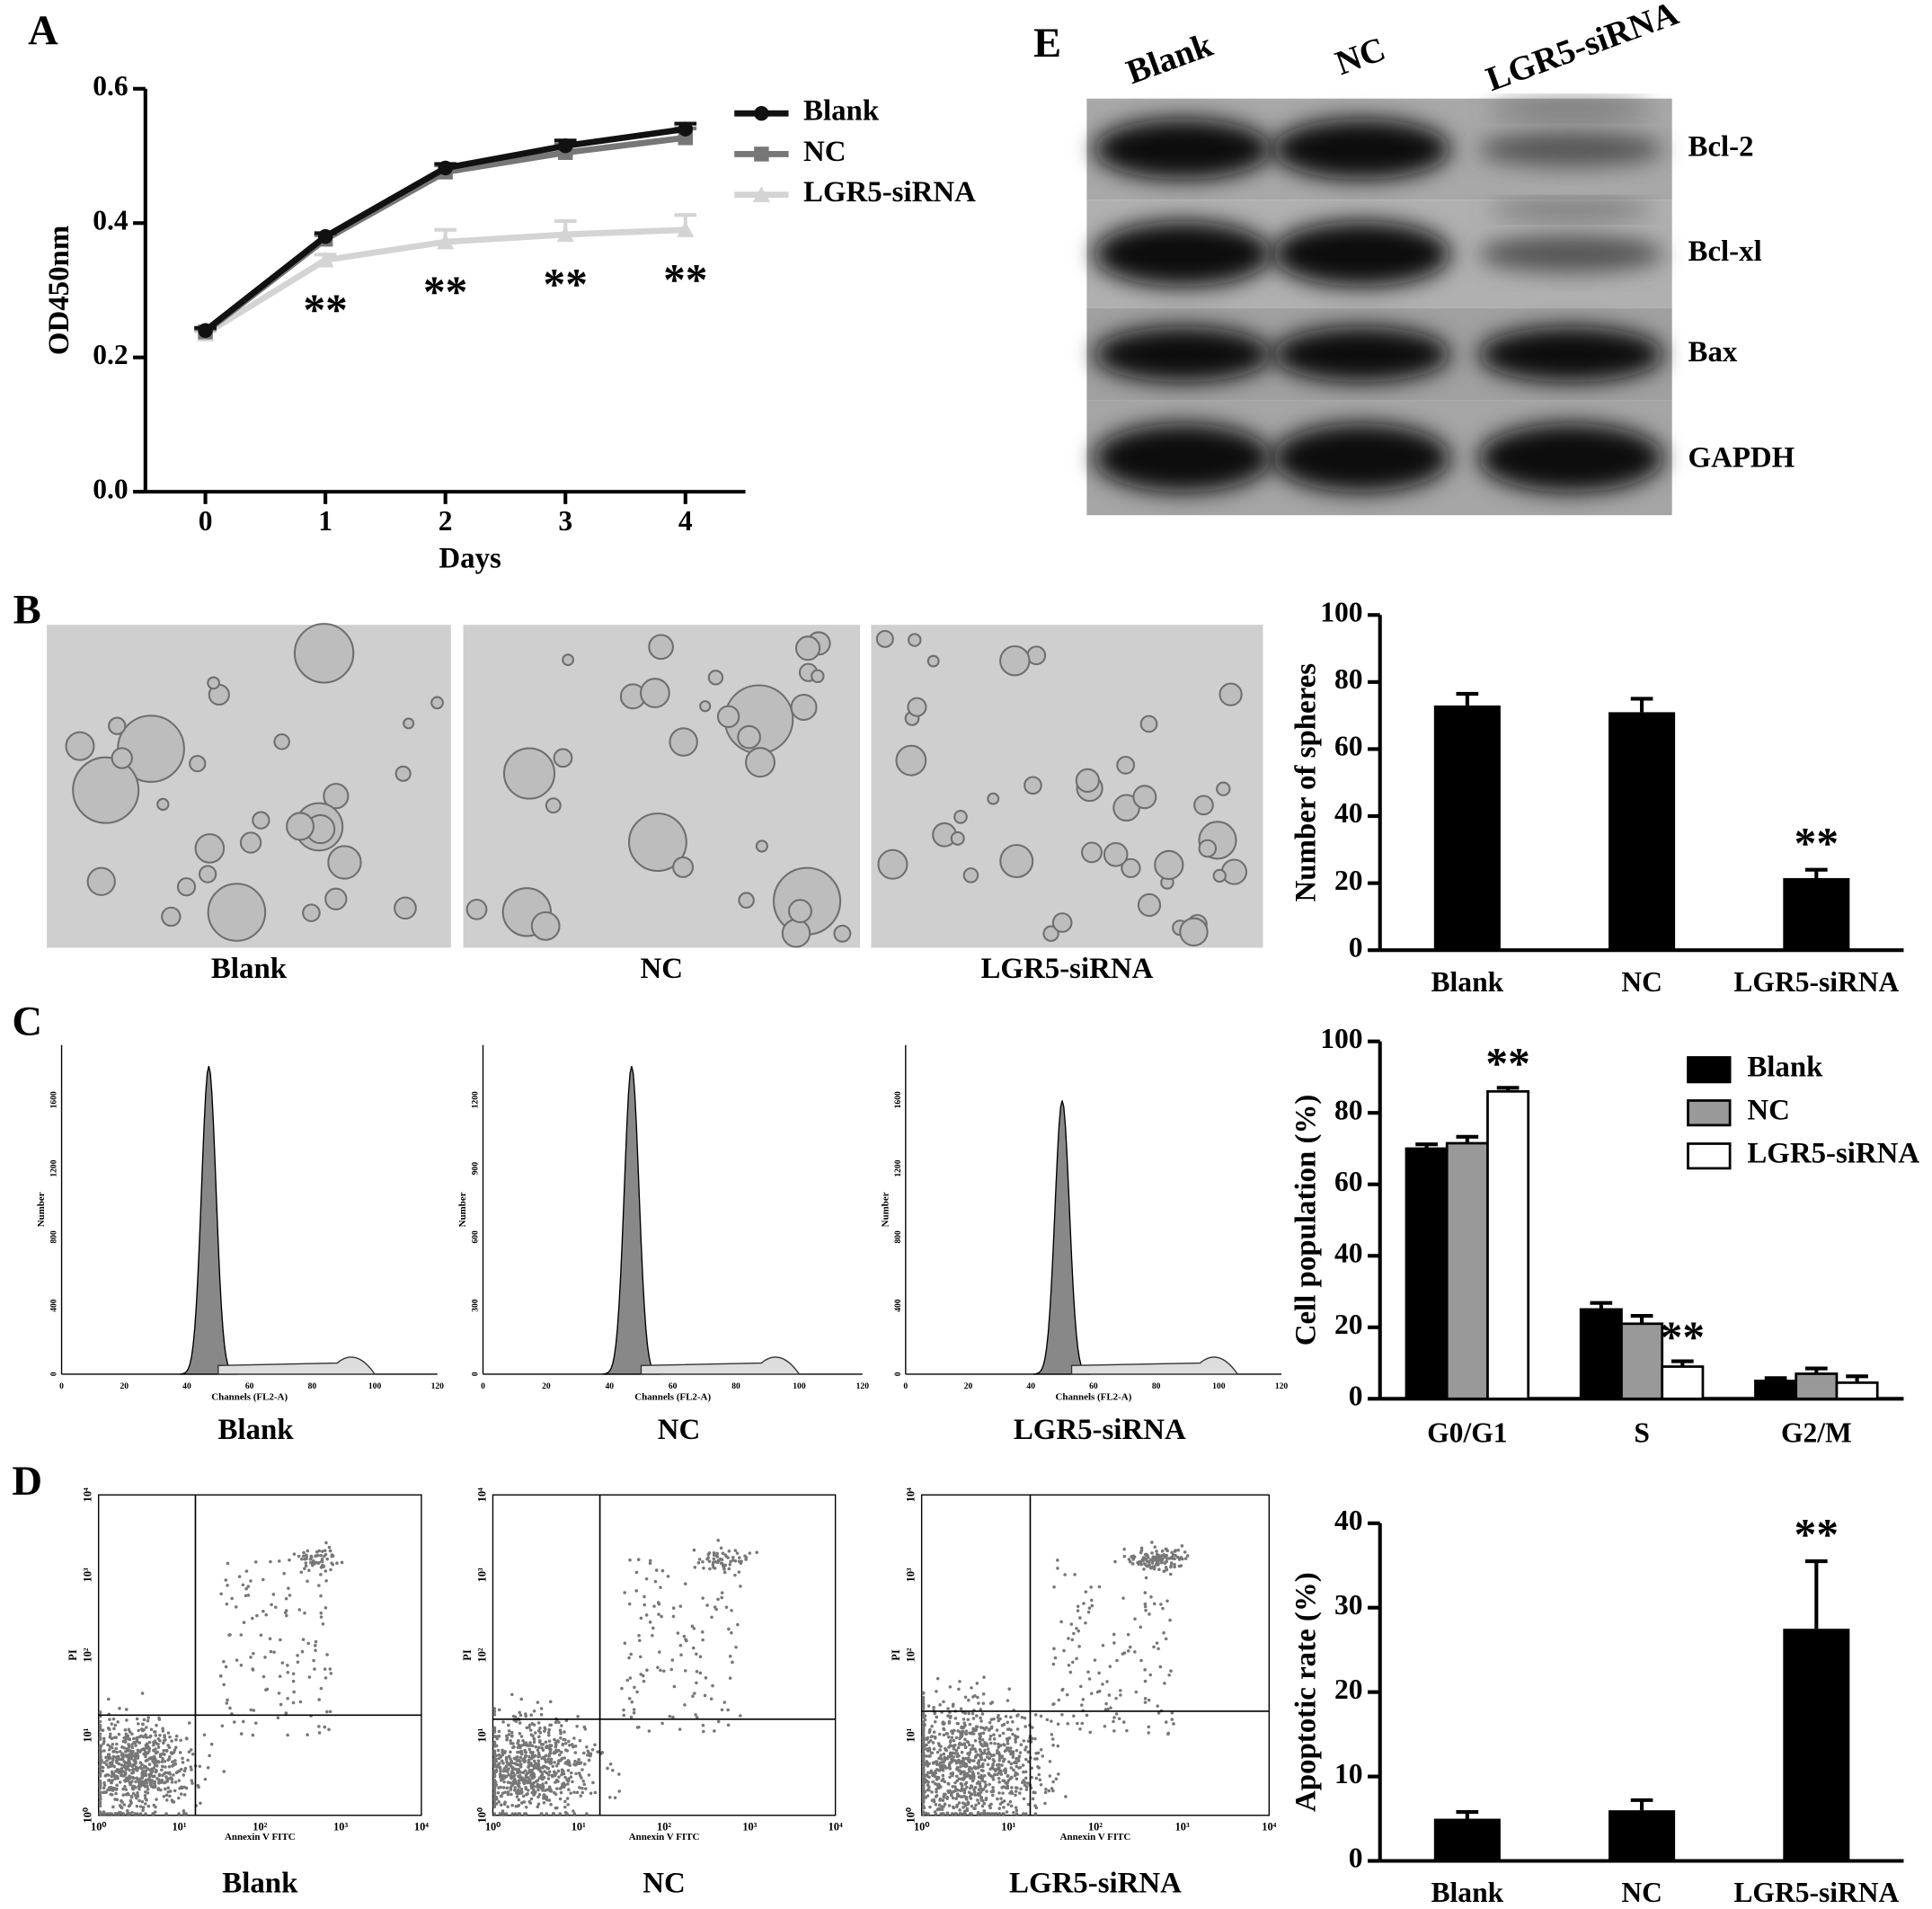 This screenshot has height=1909, width=1932. Describe the element at coordinates (1571, 354) in the screenshot. I see `blot-band` at that location.